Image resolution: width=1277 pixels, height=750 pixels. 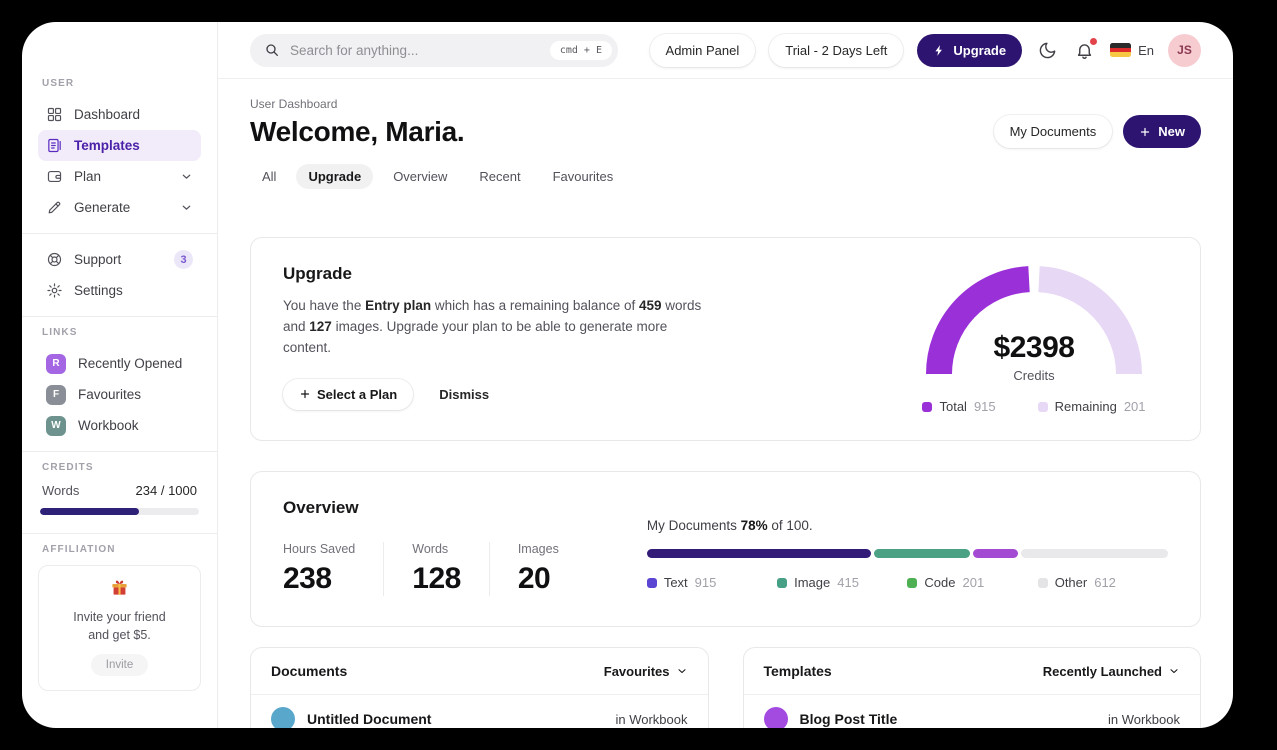 I want to click on sidebar-section-user-label: USER, so click(x=58, y=83).